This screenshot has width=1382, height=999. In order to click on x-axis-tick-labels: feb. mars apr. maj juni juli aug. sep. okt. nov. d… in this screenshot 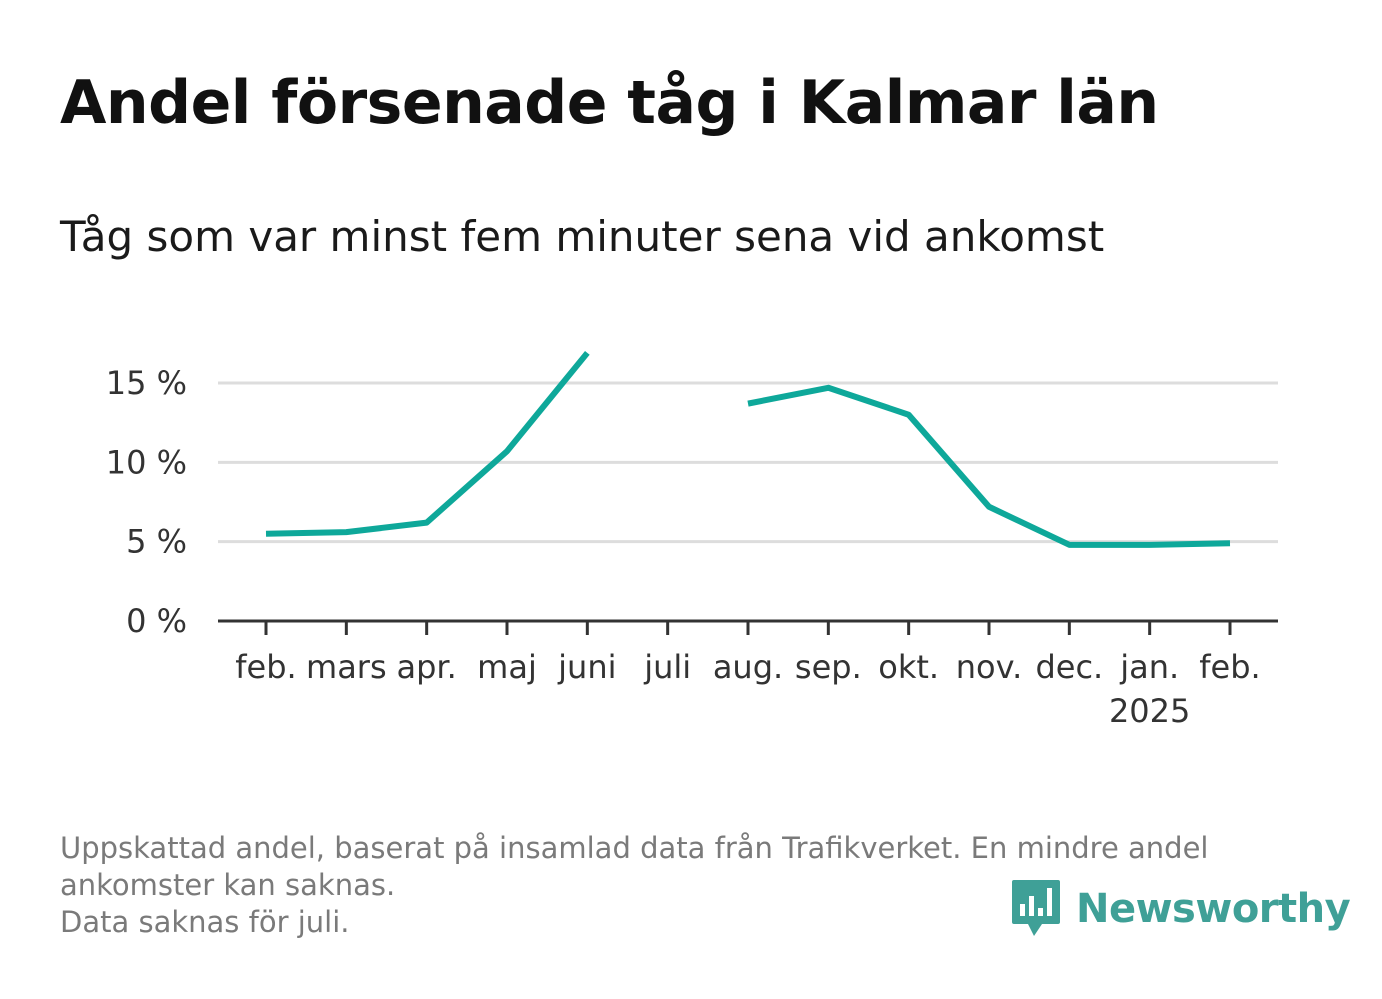, I will do `click(747, 689)`.